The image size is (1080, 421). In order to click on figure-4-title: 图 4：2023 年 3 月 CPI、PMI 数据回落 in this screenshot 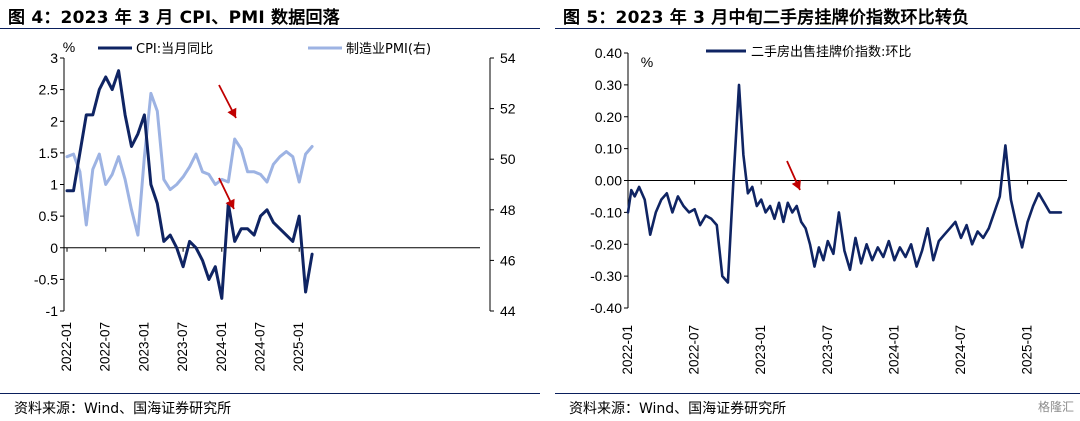, I will do `click(174, 18)`.